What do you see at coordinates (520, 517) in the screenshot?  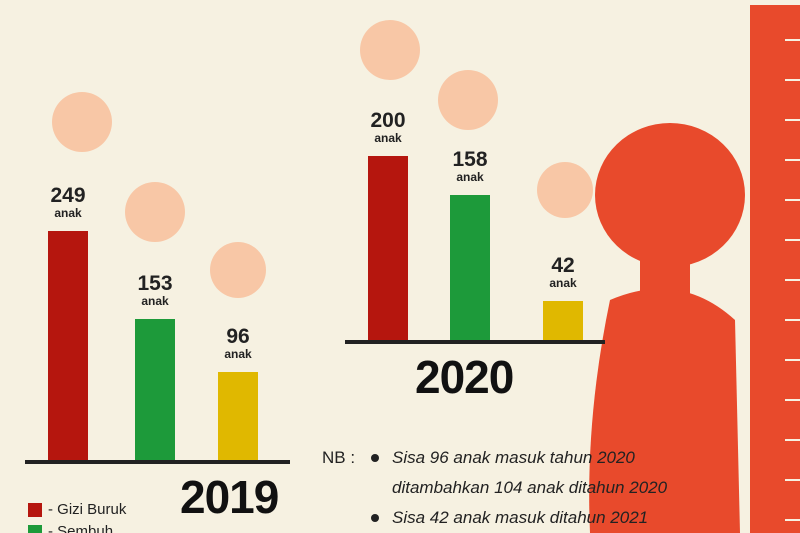 I see `note-item: Sisa 42 anak masuk ditahun 2021` at bounding box center [520, 517].